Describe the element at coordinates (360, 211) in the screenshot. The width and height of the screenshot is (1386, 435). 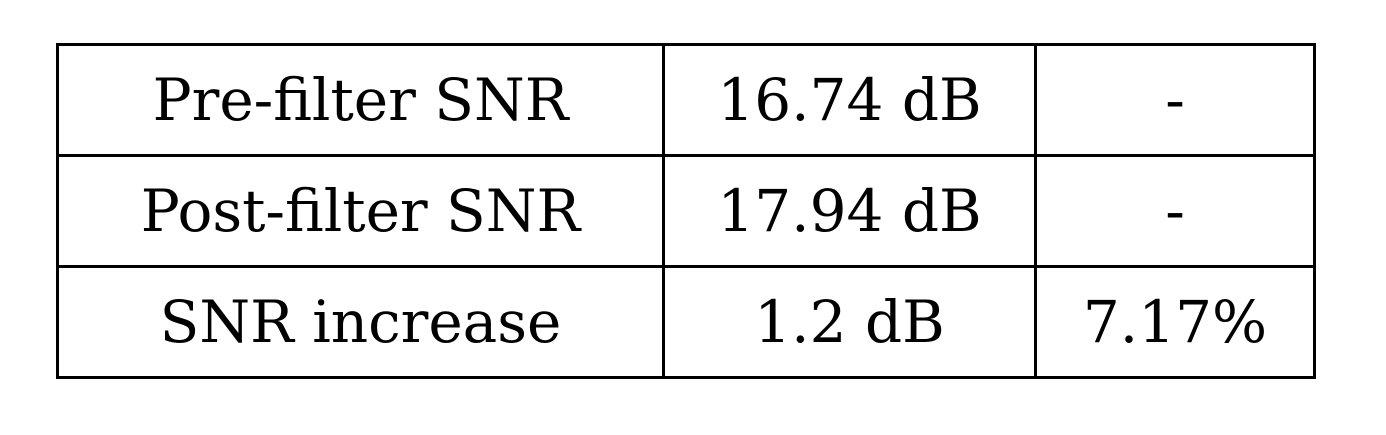
I see `row-label-cell: Post-filter SNR` at that location.